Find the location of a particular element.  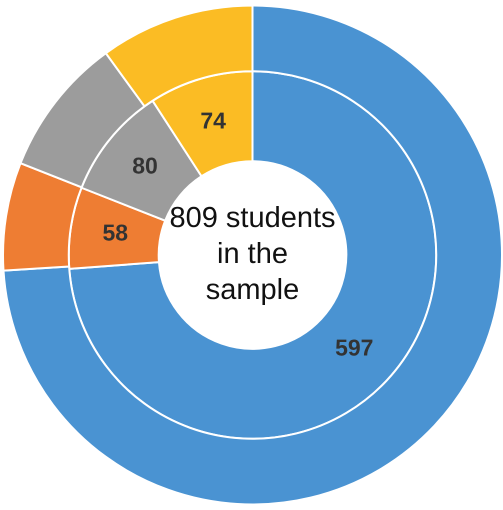

data-label: 597 is located at coordinates (354, 347).